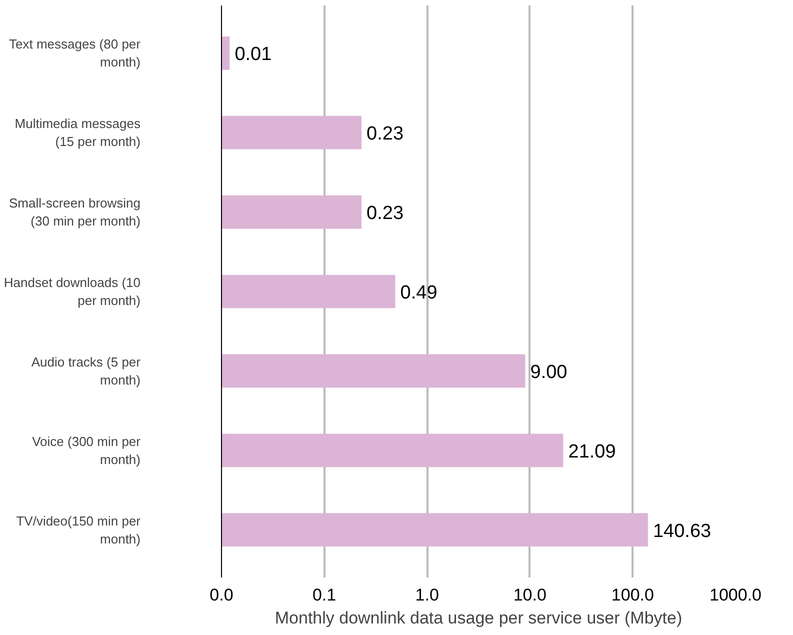 The height and width of the screenshot is (635, 793). I want to click on x-tick-label: 1.0, so click(427, 595).